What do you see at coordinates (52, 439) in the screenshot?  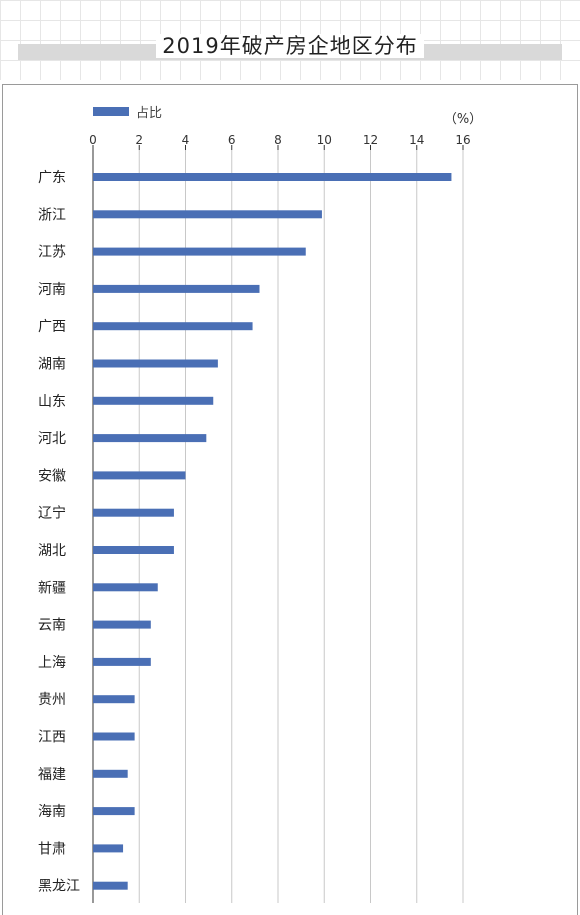 I see `category-label: 河北` at bounding box center [52, 439].